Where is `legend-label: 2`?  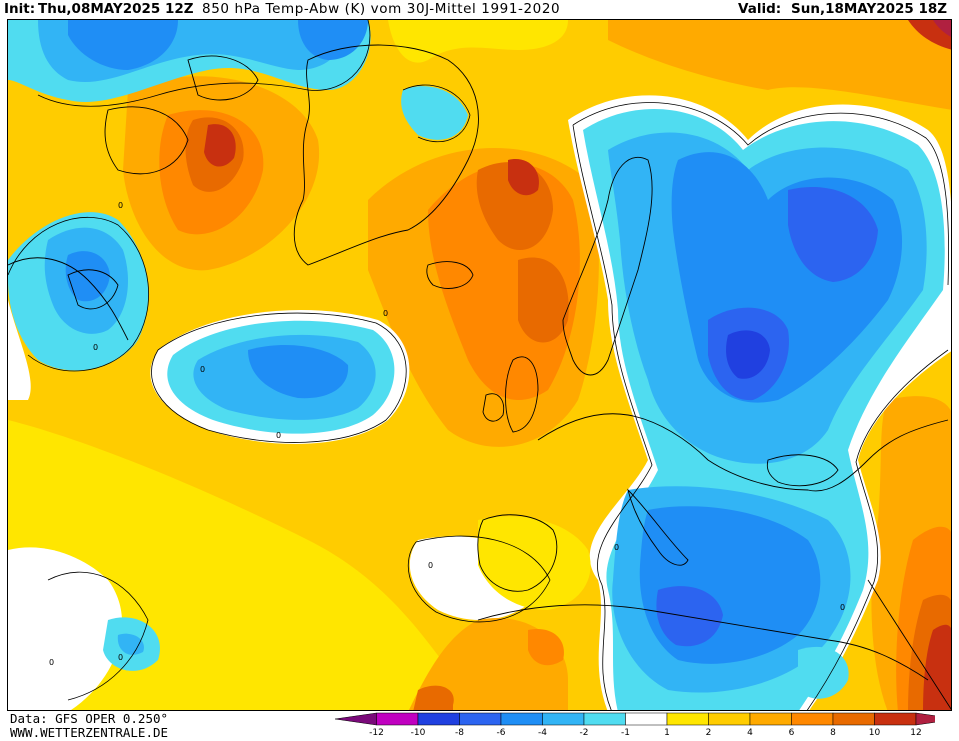 legend-label: 2 is located at coordinates (708, 733).